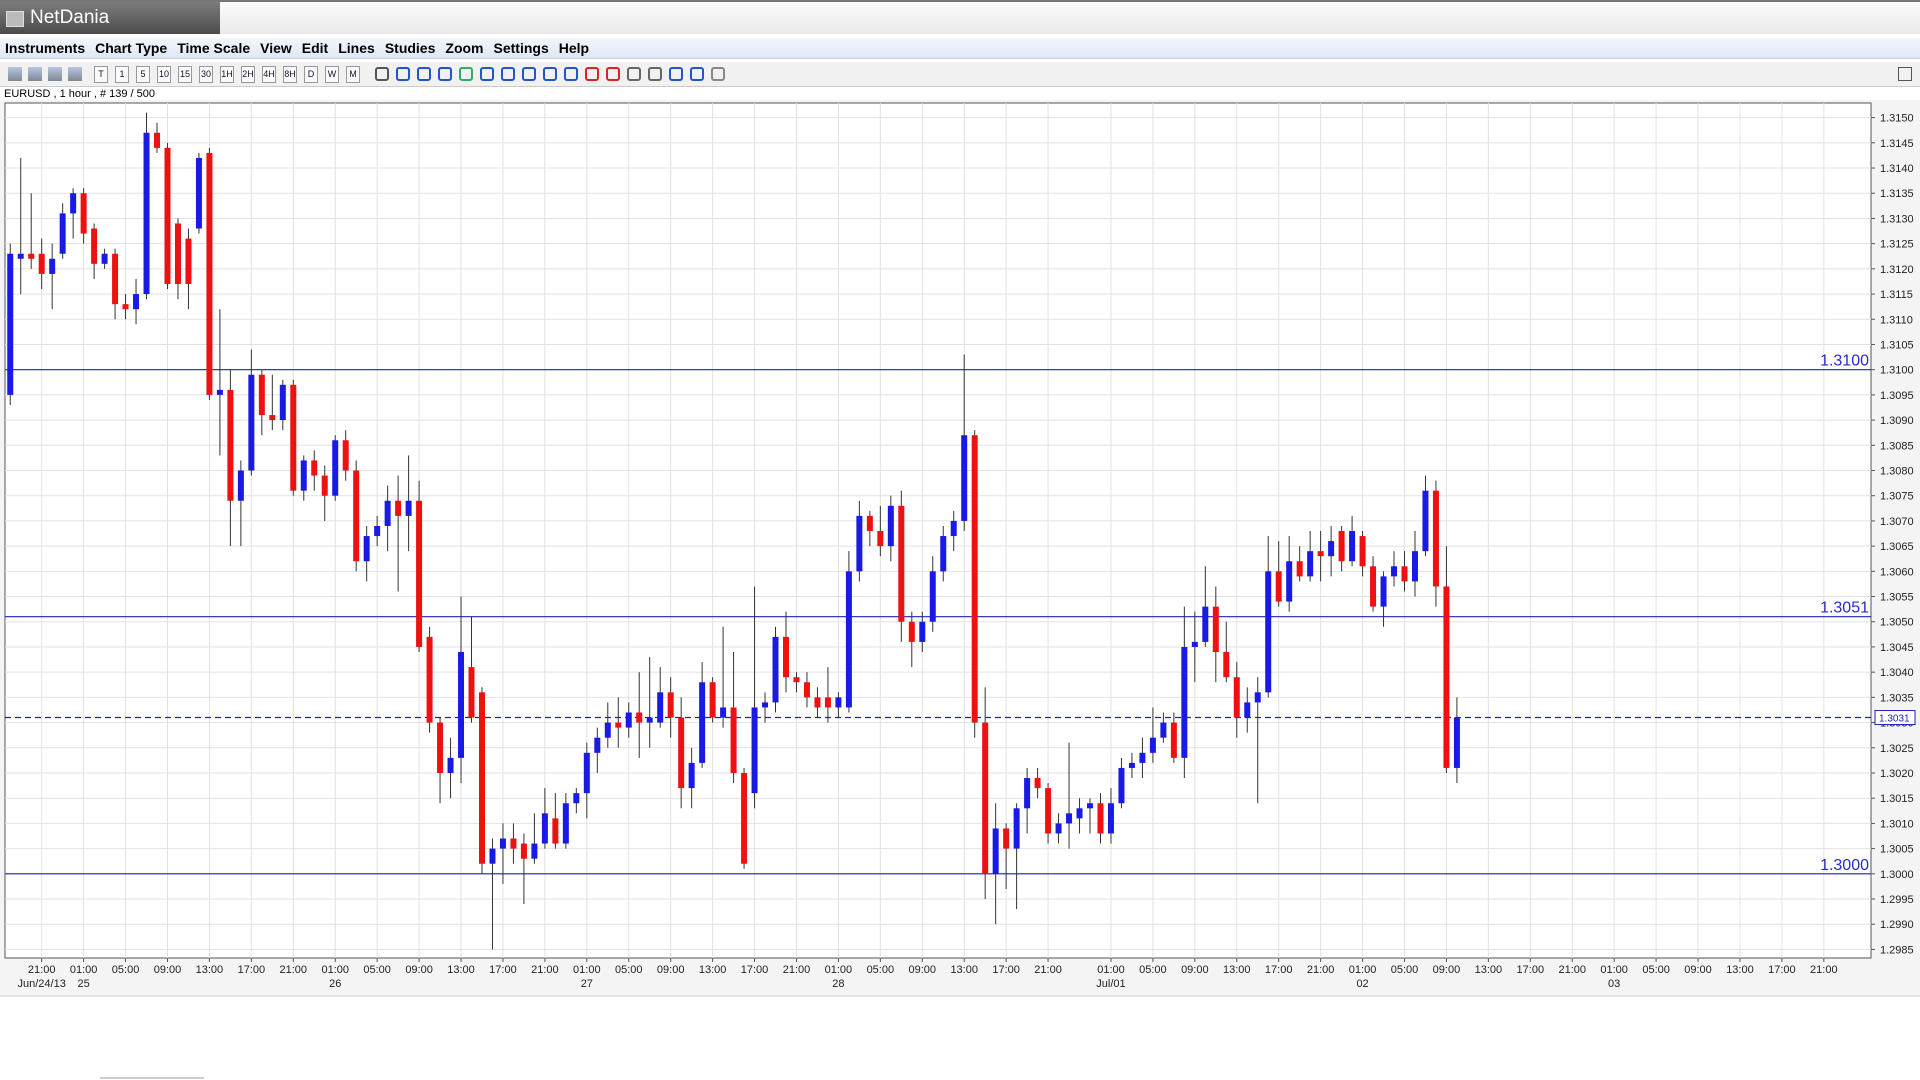  I want to click on y-tick-label: 1.3035, so click(1897, 698).